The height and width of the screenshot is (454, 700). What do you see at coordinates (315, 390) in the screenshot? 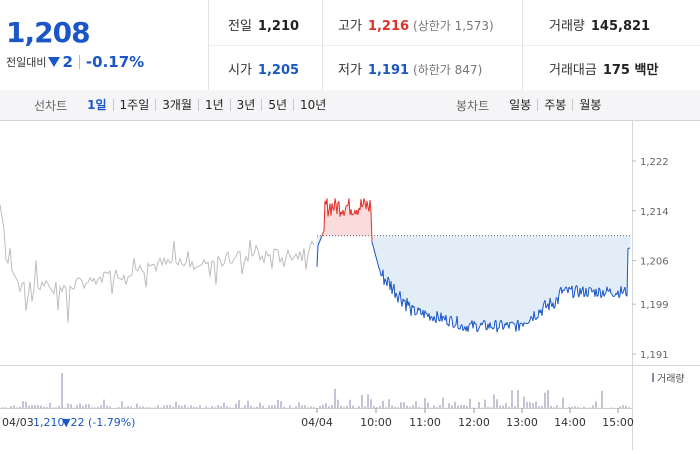
I see `volume-bars` at bounding box center [315, 390].